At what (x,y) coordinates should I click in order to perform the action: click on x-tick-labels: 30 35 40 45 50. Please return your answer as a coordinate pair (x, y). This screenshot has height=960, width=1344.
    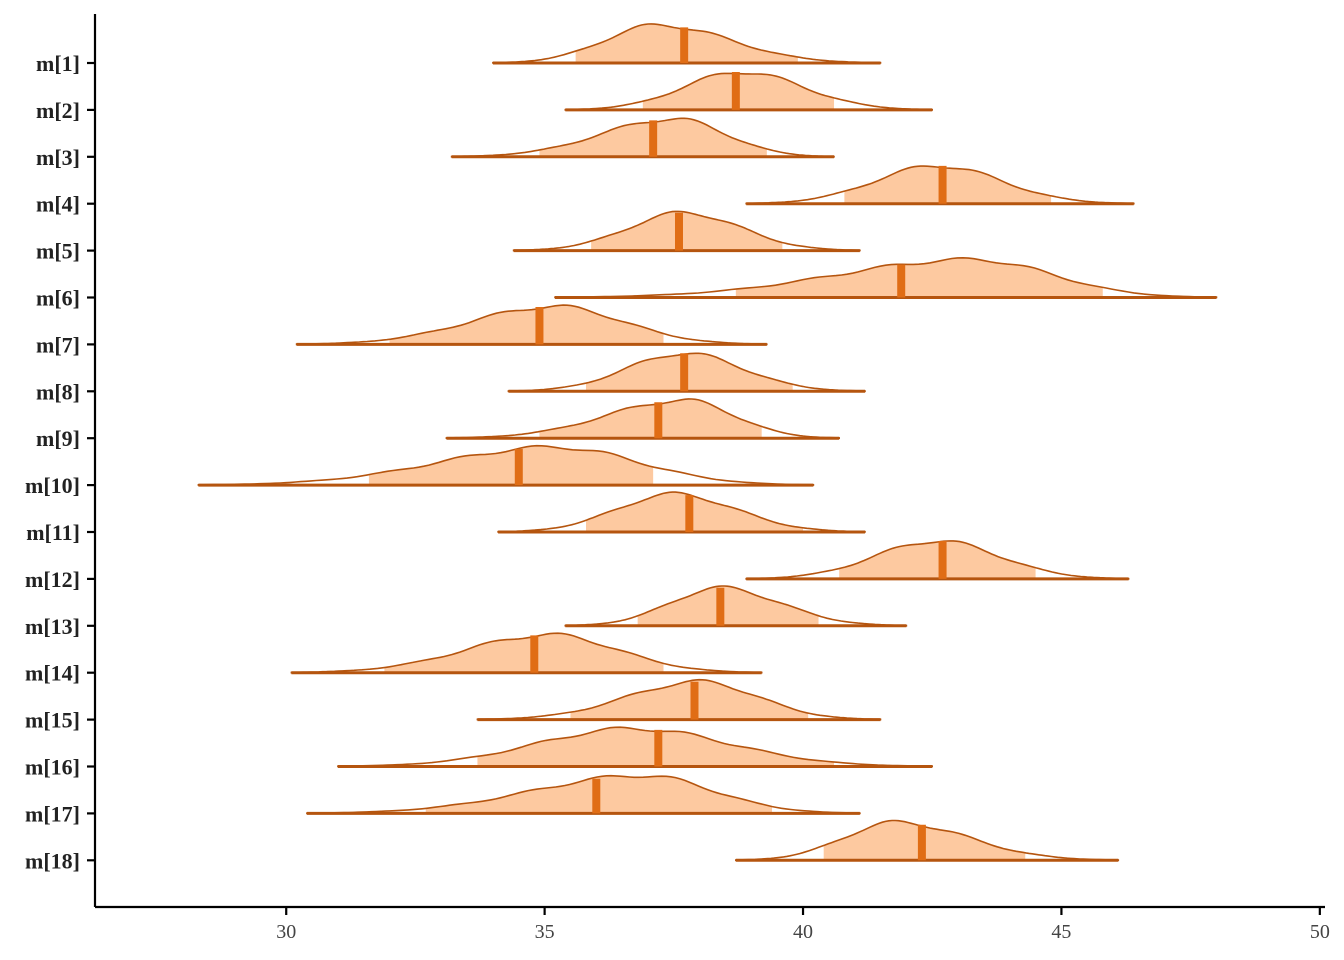
    Looking at the image, I should click on (803, 925).